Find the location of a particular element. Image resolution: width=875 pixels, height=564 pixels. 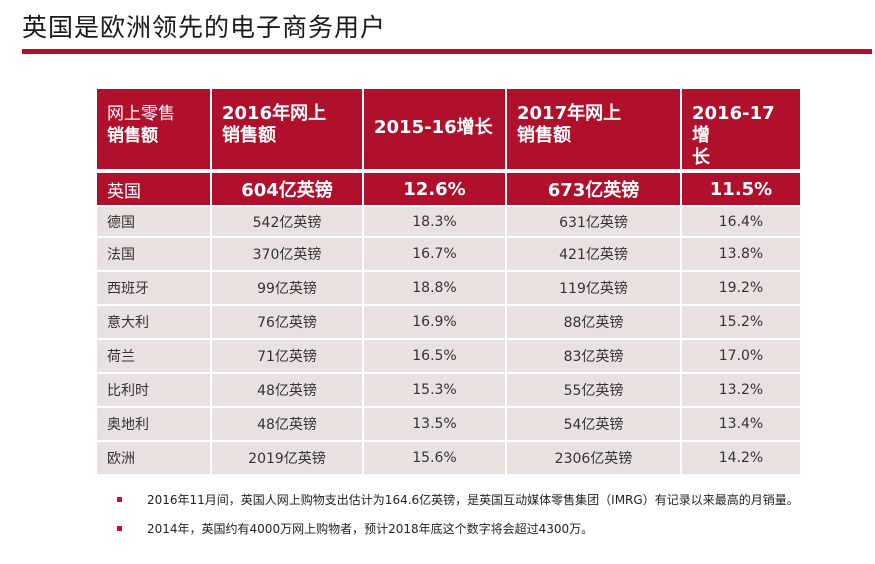

table-cell: 673亿英镑 is located at coordinates (594, 189).